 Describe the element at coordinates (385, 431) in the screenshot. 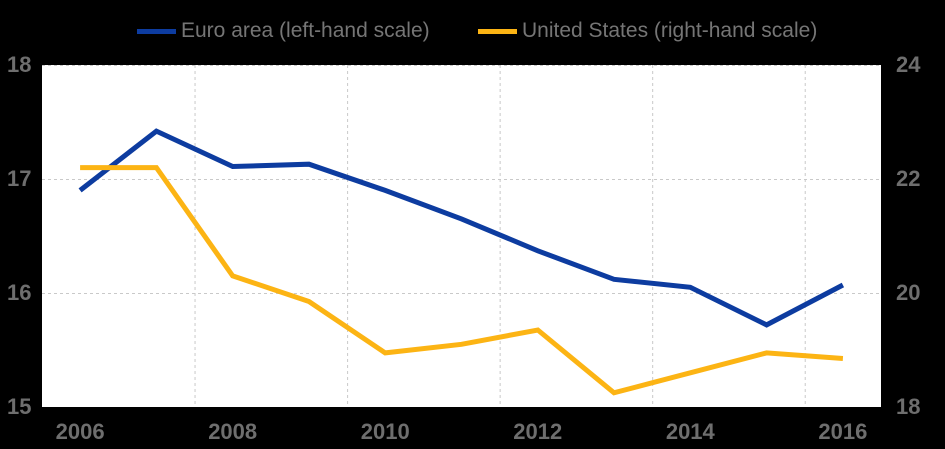

I see `x-axis-tick-label: 2010` at that location.